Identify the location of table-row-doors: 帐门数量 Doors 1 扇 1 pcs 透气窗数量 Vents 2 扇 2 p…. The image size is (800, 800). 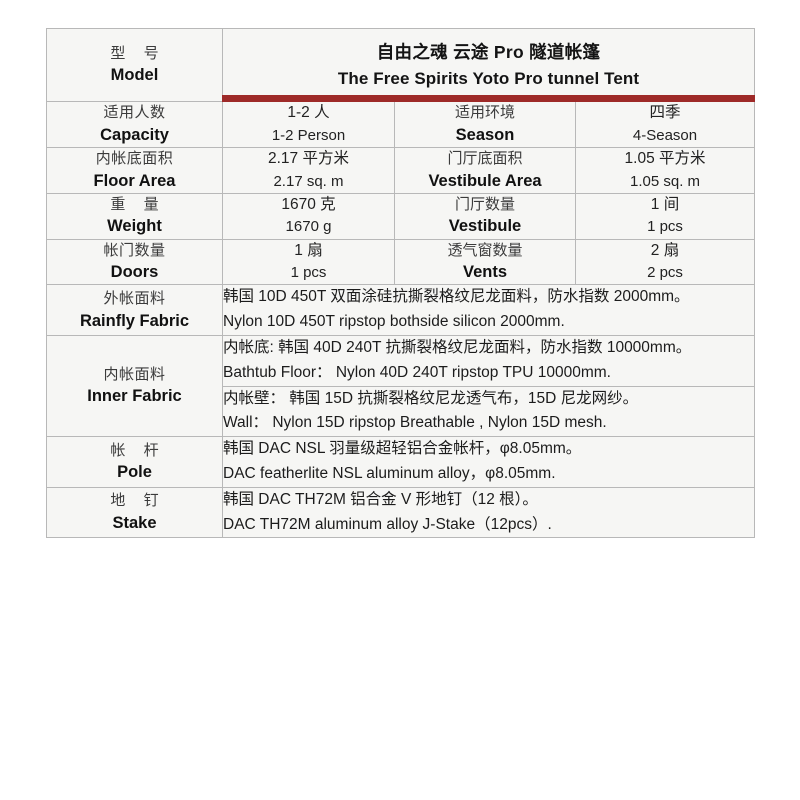
(401, 262).